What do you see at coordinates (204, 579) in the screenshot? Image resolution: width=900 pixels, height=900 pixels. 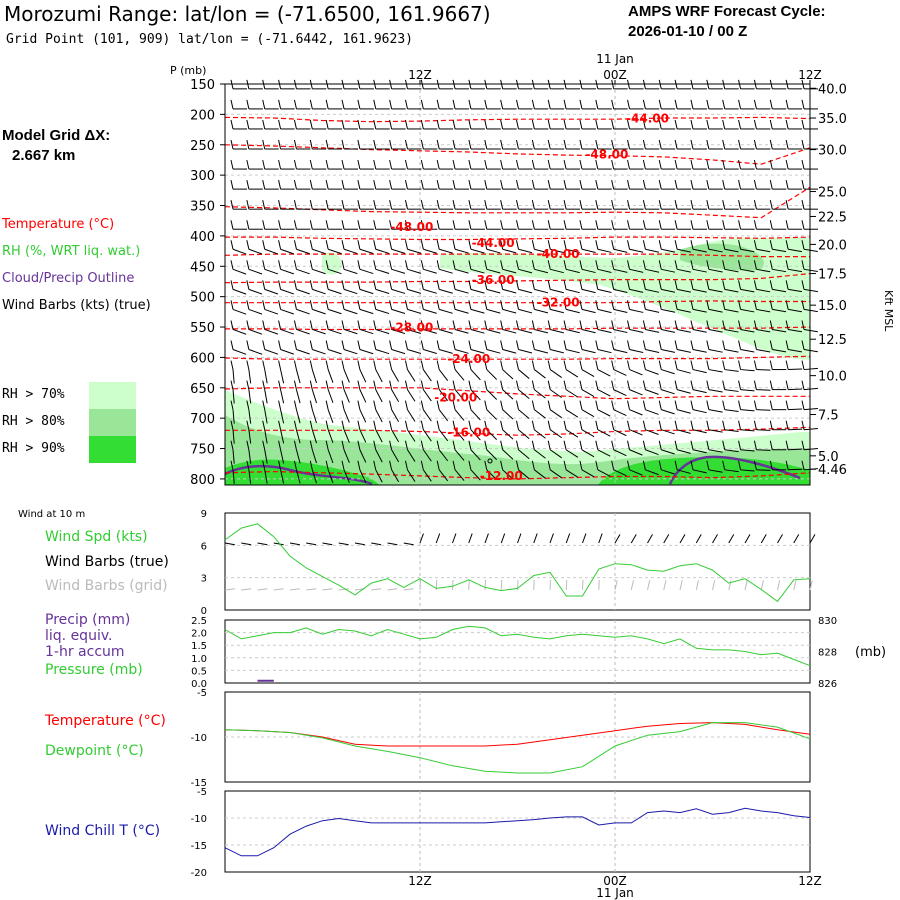 I see `wind-ytick: 3` at bounding box center [204, 579].